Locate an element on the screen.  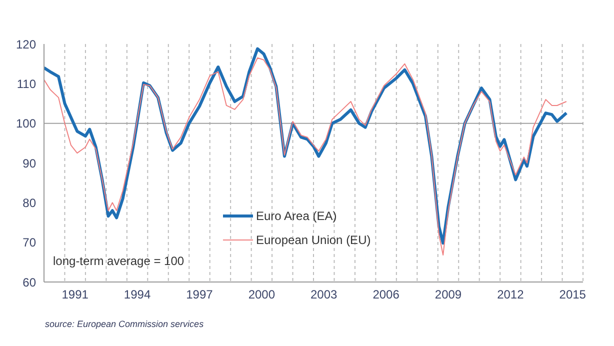
x-tick-label: 2012 is located at coordinates (510, 295).